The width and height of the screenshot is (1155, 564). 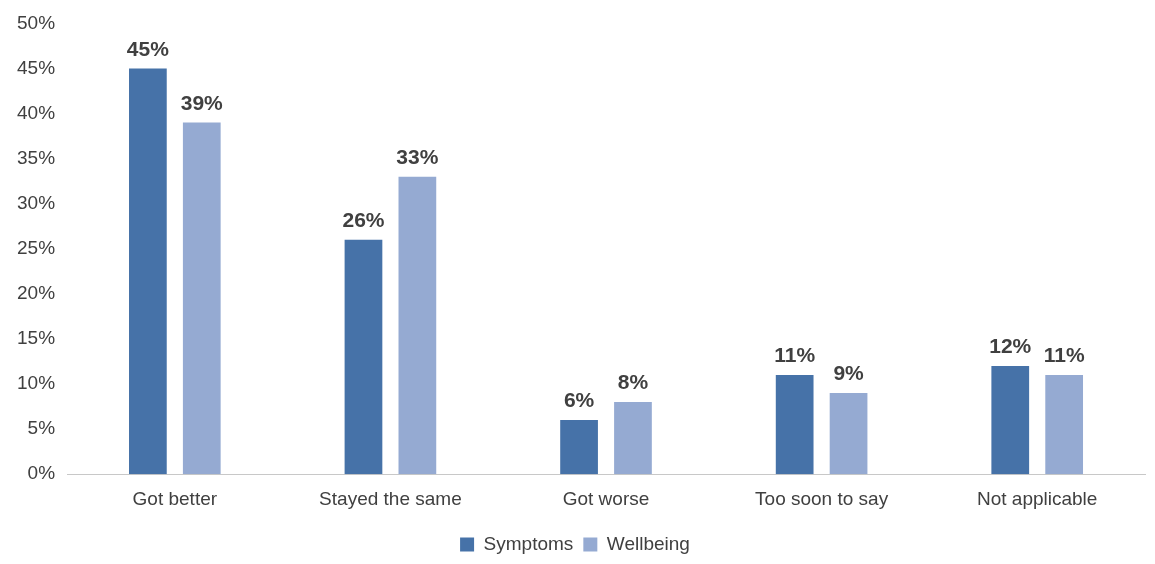 I want to click on data-label: 33%, so click(x=417, y=156).